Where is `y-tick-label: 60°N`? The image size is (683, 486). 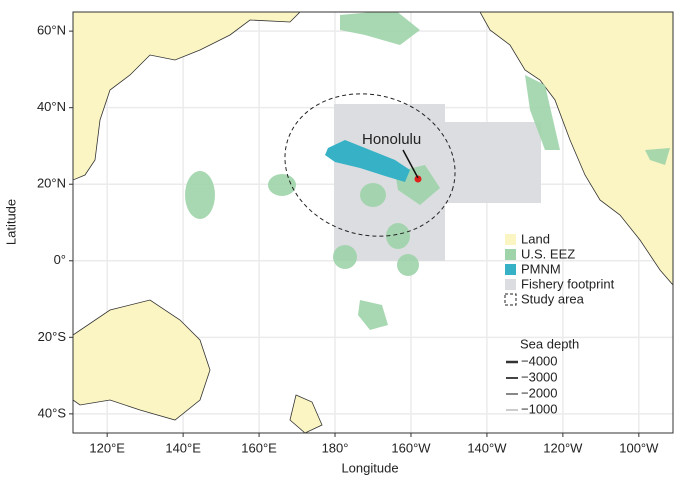
y-tick-label: 60°N is located at coordinates (51, 30).